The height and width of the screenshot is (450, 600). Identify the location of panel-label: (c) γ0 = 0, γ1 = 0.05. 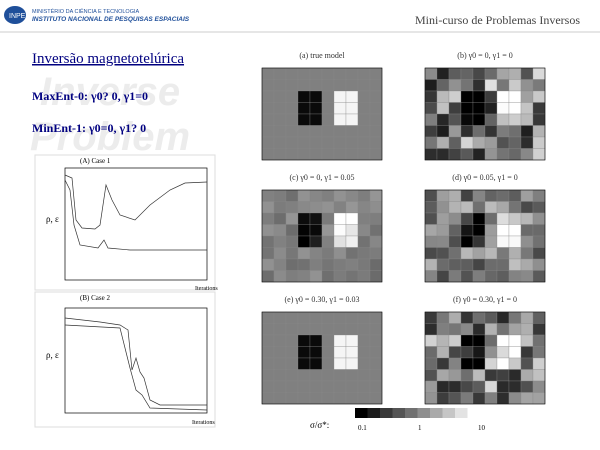
(322, 177).